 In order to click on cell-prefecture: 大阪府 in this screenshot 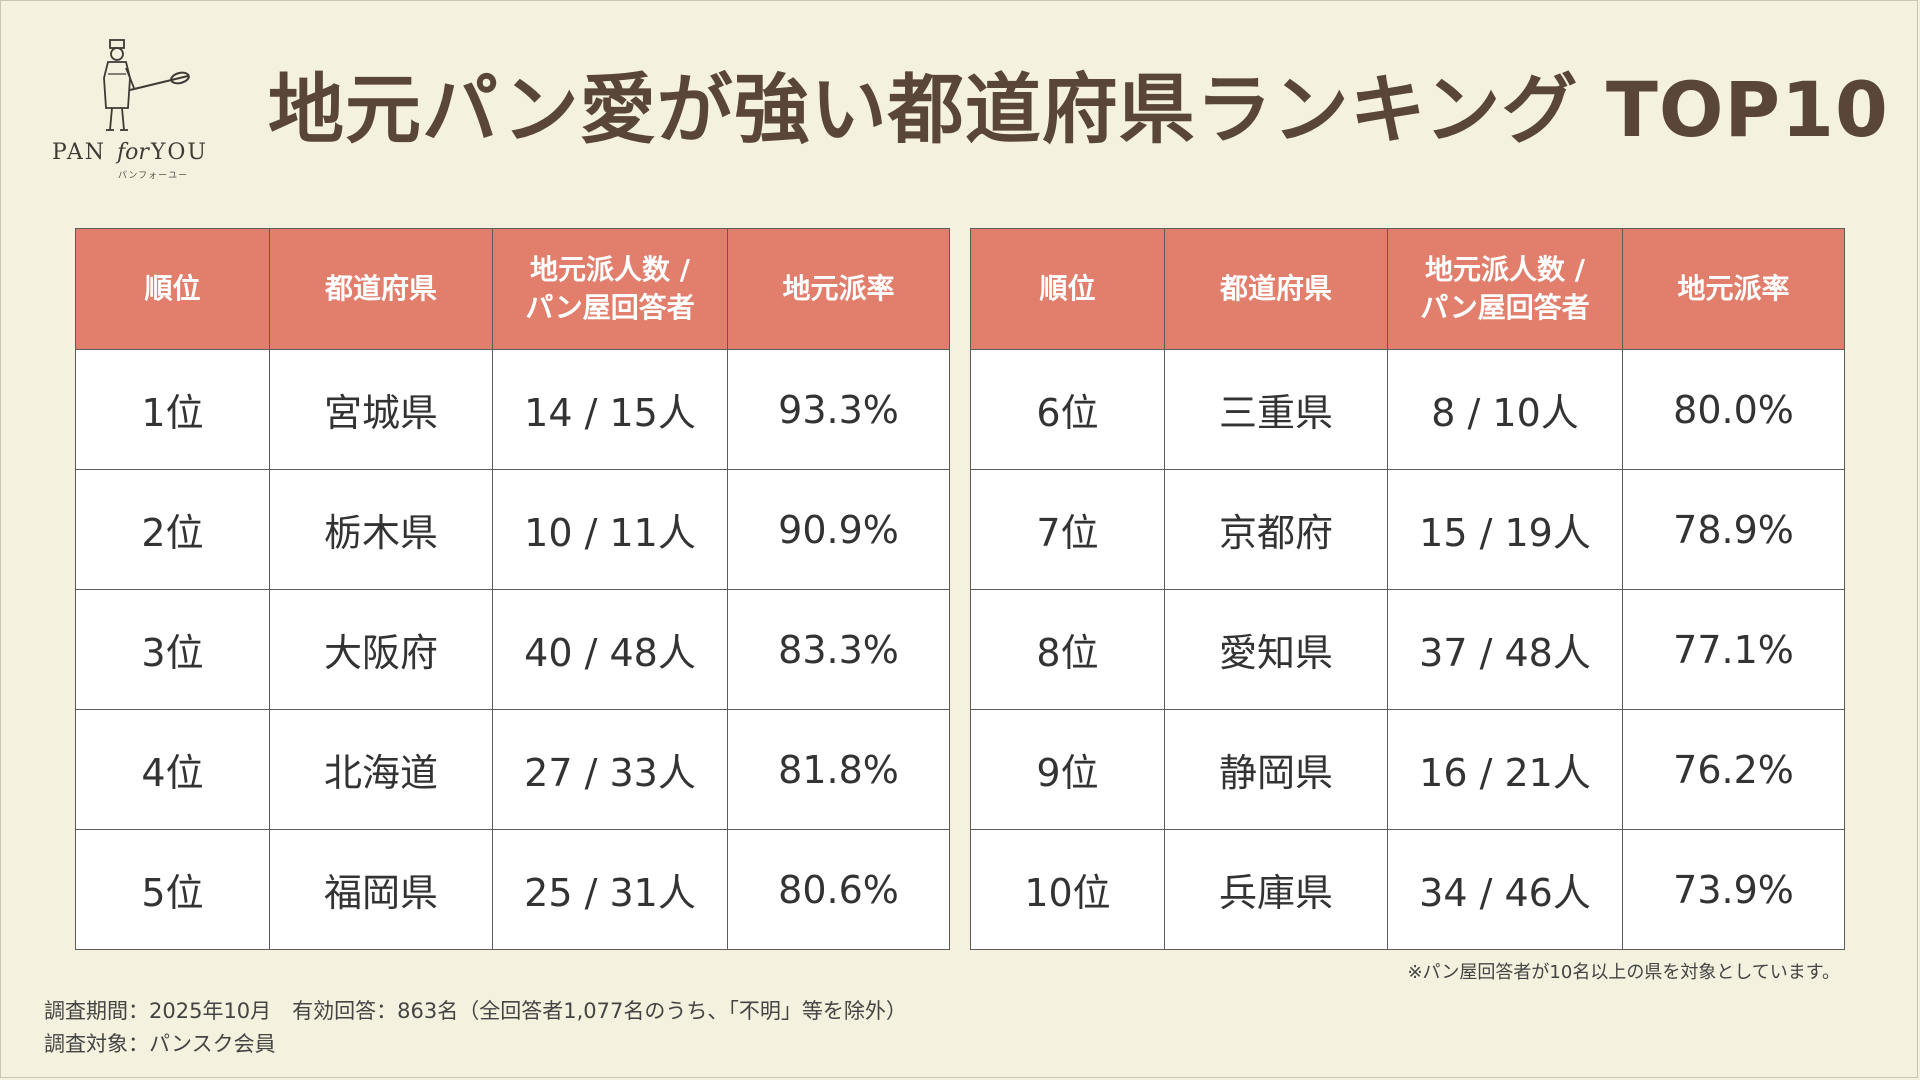, I will do `click(381, 649)`.